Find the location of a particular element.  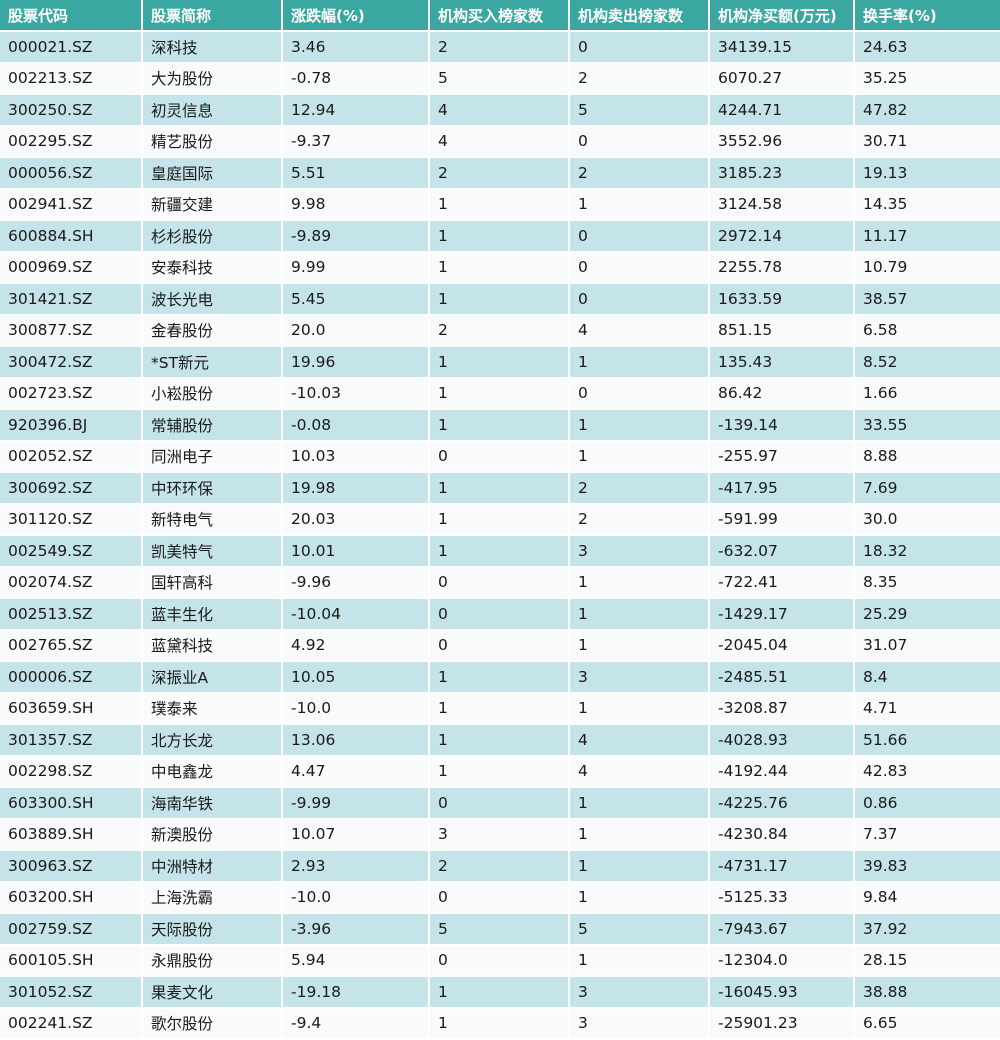

header-cell-sell-count: 机构卖出榜家数 is located at coordinates (640, 16).